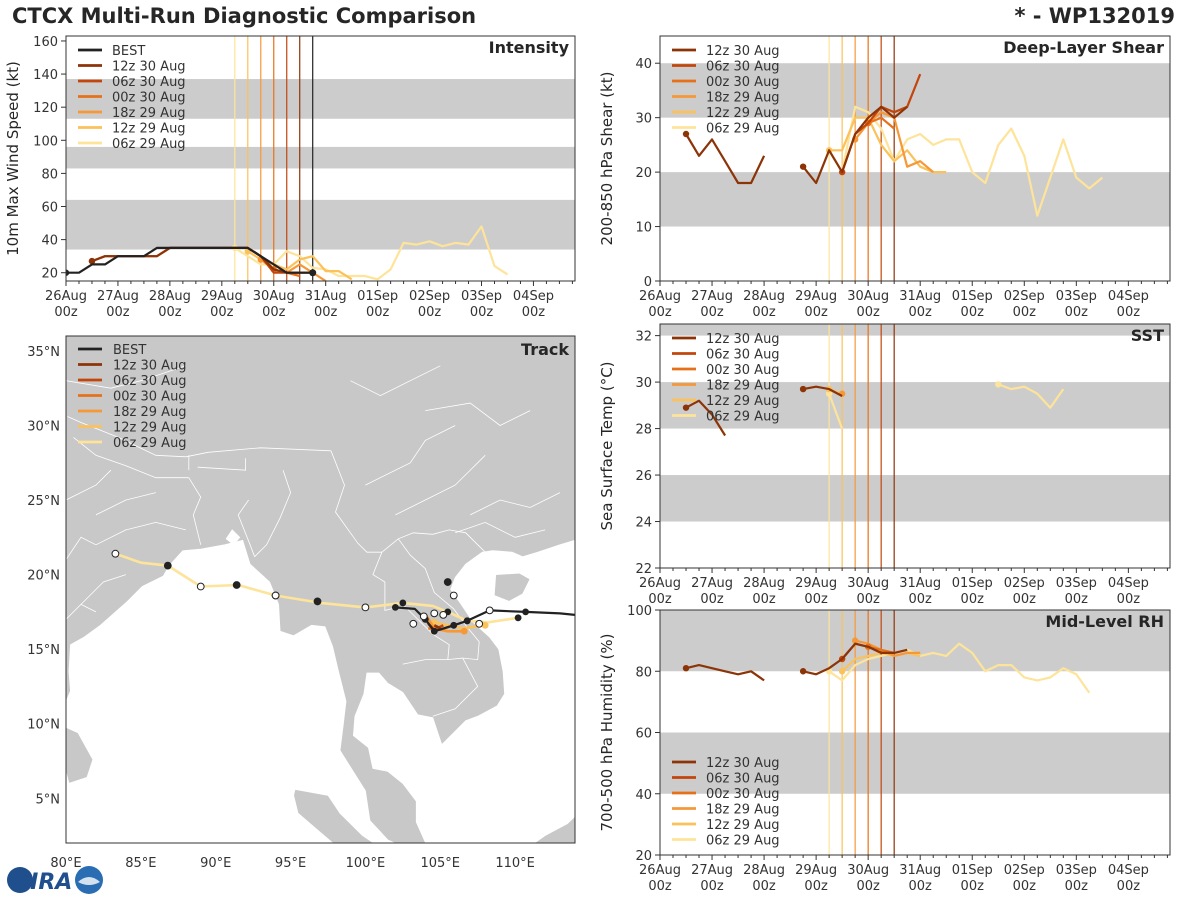  Describe the element at coordinates (80, 755) in the screenshot. I see `sri-lanka` at that location.